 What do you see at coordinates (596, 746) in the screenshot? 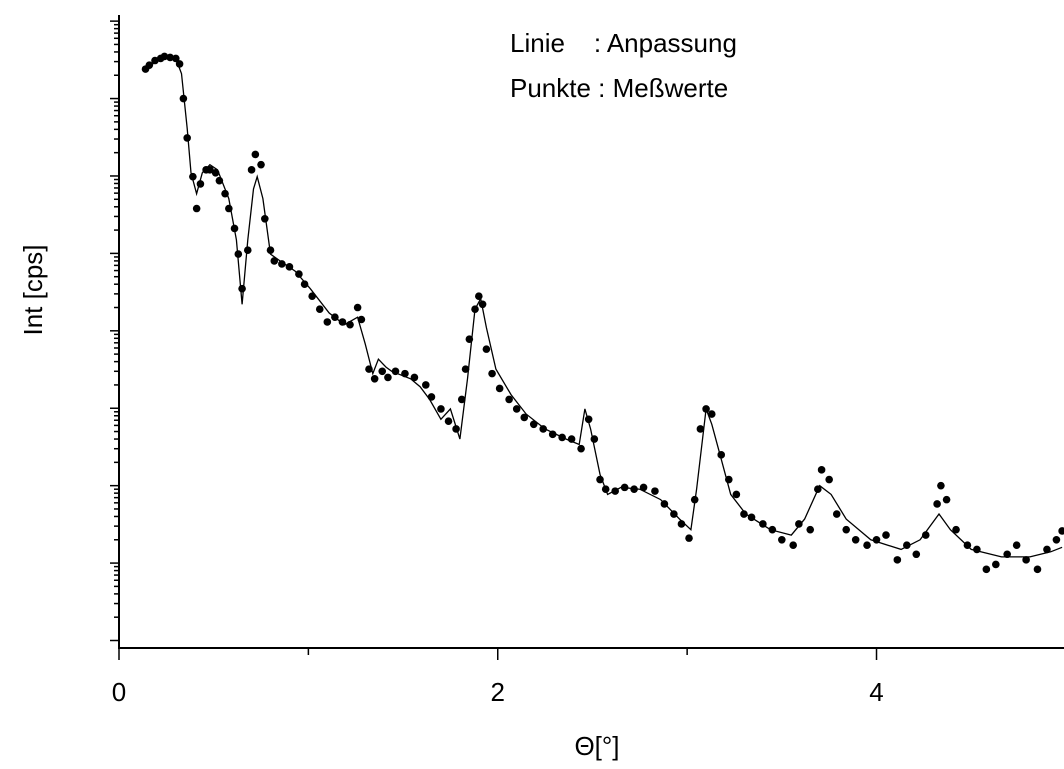
I see `x-axis-label: Θ[°]` at bounding box center [596, 746].